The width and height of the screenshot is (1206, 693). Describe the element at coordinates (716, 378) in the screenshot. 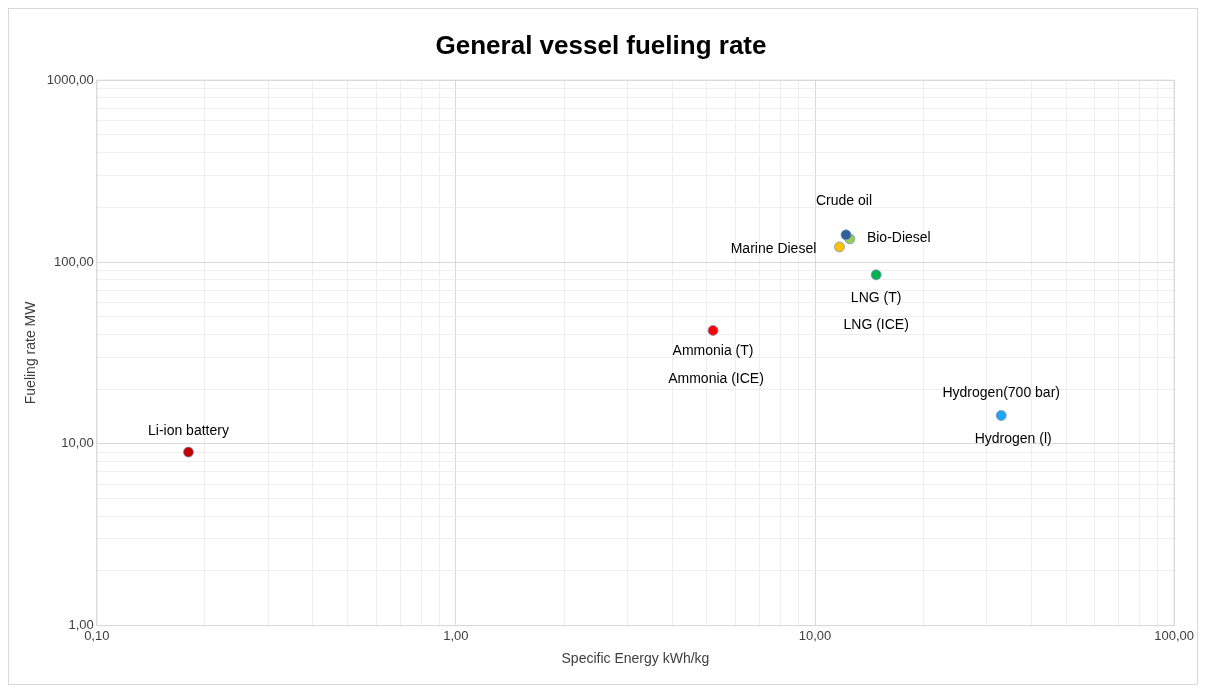

I see `annotation: Ammonia (ICE)` at that location.